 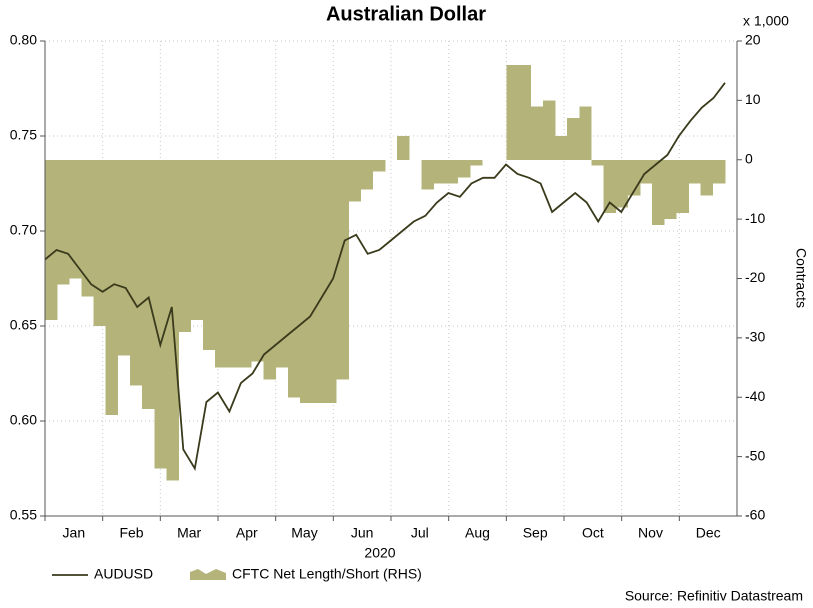 I want to click on source: Source: Refinitiv Datastream, so click(x=714, y=596).